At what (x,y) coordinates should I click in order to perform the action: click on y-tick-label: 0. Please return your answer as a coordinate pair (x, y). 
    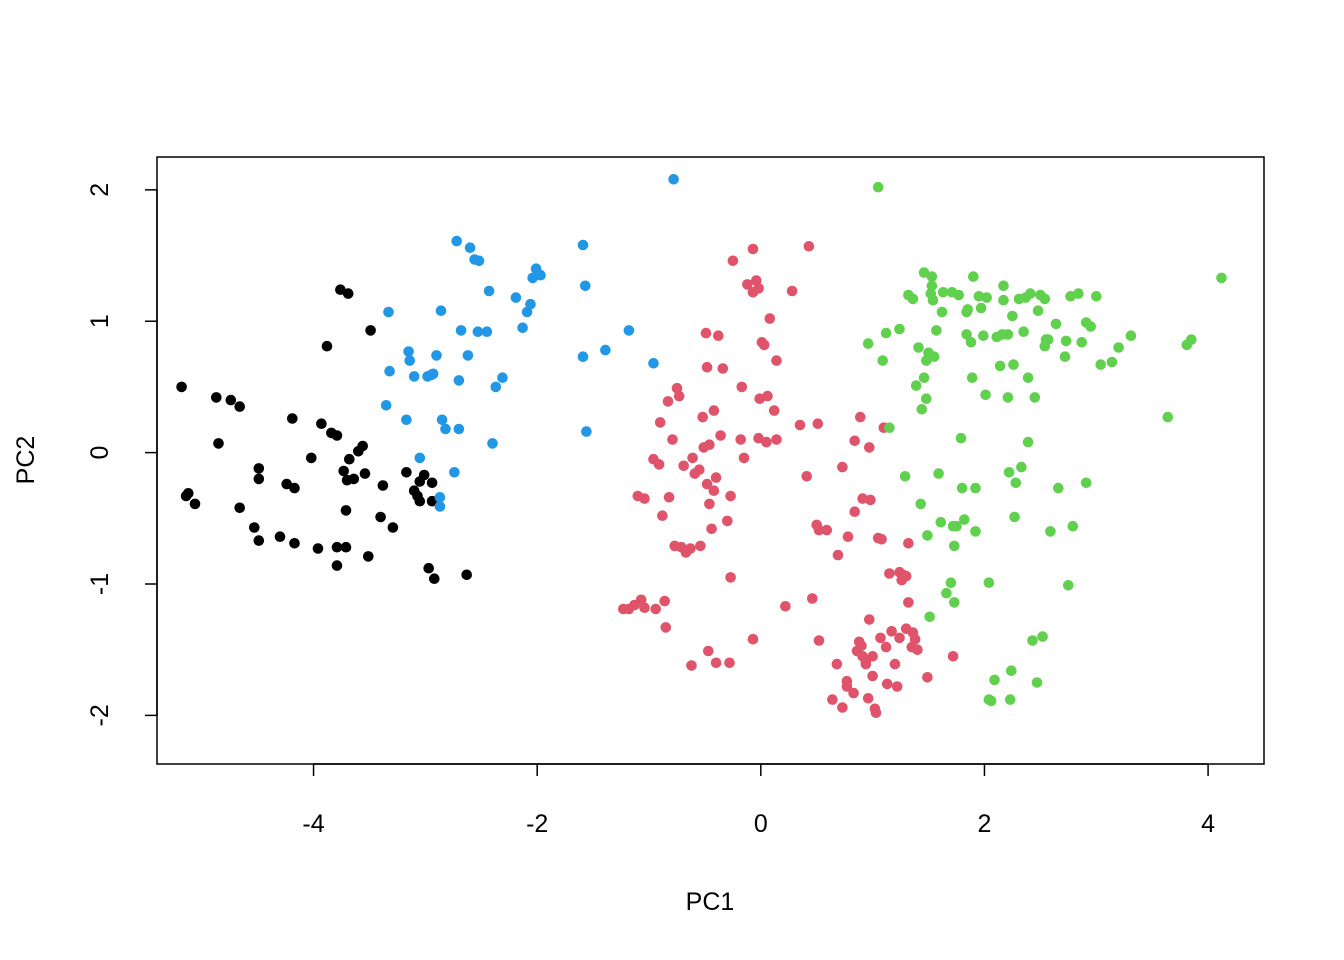
    Looking at the image, I should click on (100, 453).